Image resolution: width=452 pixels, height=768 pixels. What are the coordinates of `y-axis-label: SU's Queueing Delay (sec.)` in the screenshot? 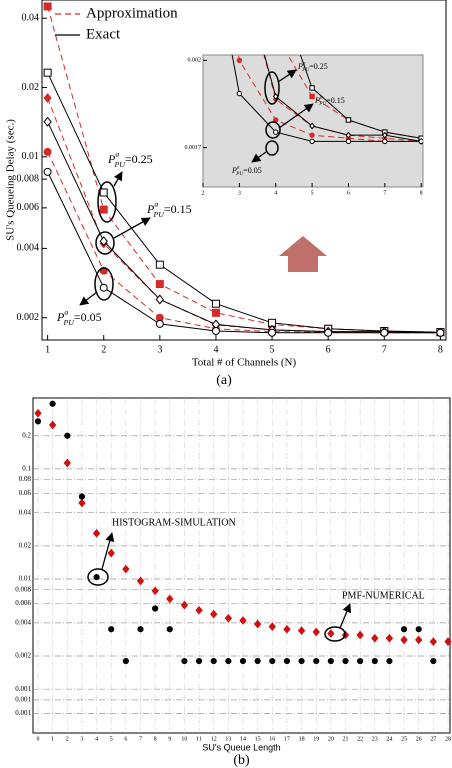 It's located at (11, 180).